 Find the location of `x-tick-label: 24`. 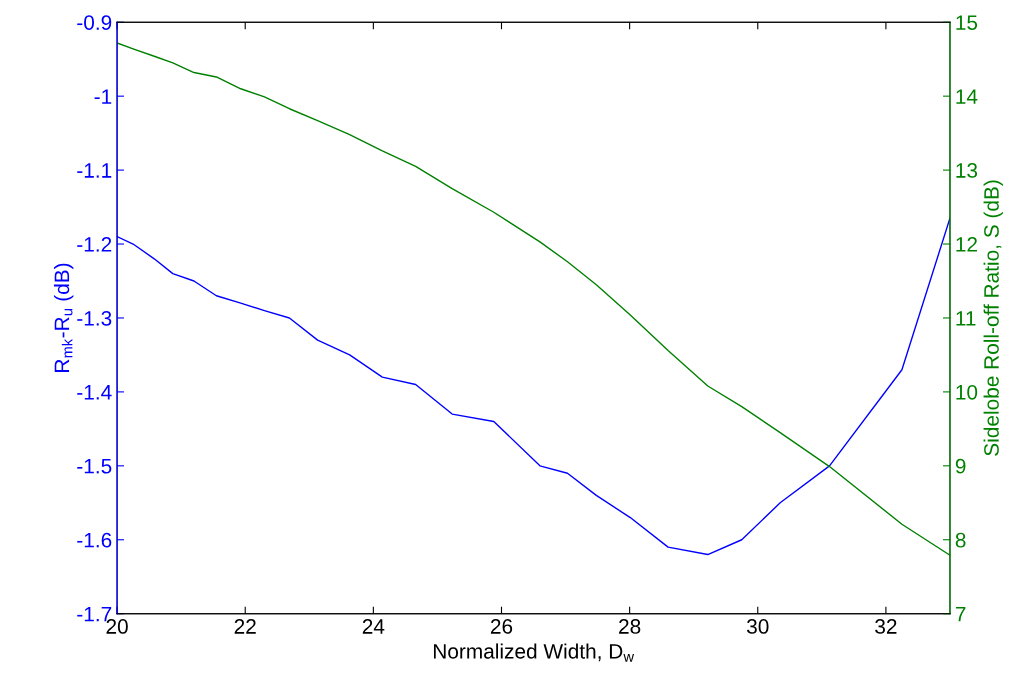

x-tick-label: 24 is located at coordinates (373, 626).